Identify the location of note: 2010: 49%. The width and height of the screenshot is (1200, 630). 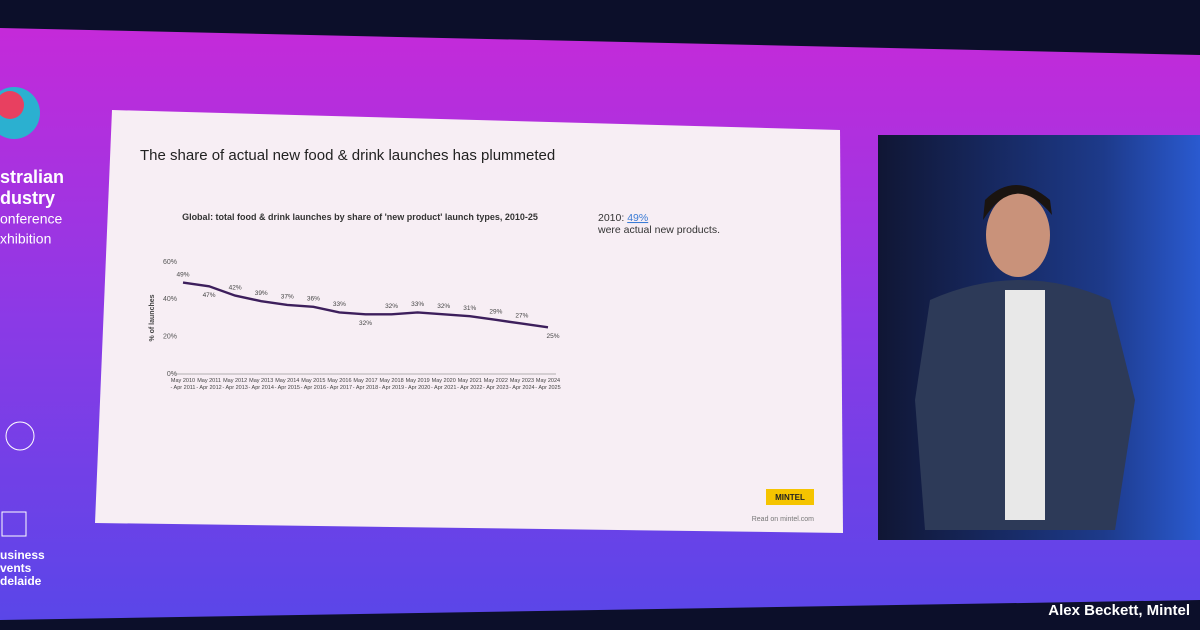
(623, 218).